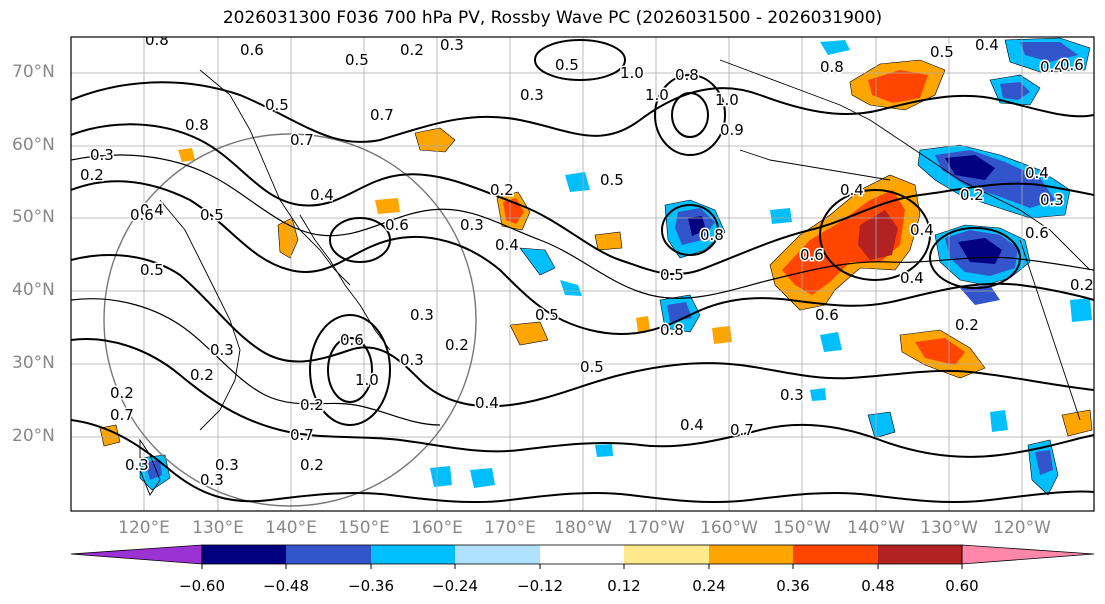 This screenshot has width=1105, height=604. Describe the element at coordinates (729, 528) in the screenshot. I see `lon-label: 160°W` at that location.